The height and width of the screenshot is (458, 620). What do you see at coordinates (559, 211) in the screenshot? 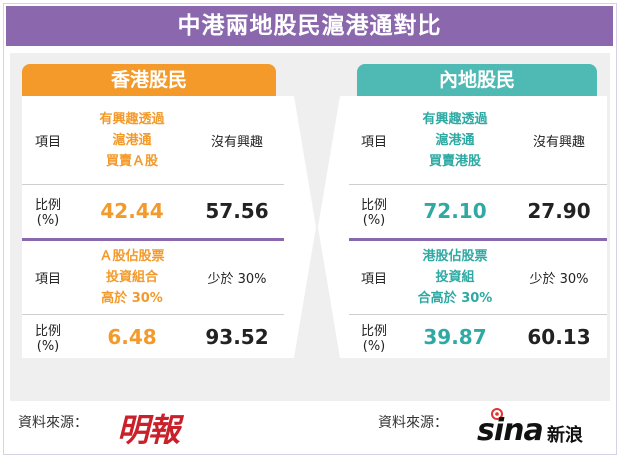
I see `ml-no-interest-value: 27.90` at bounding box center [559, 211].